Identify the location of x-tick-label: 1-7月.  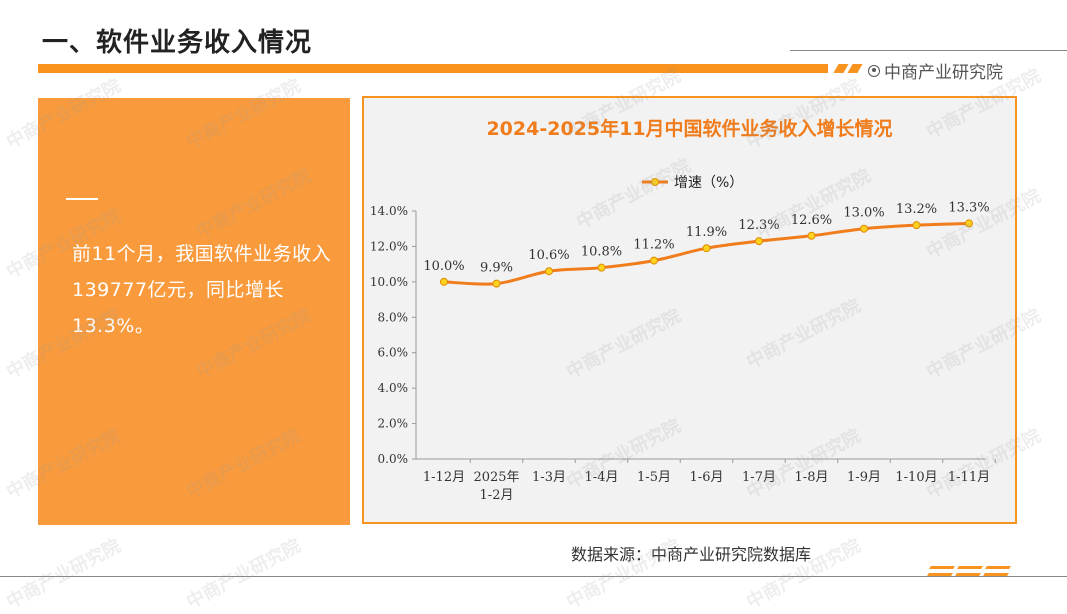
(759, 477).